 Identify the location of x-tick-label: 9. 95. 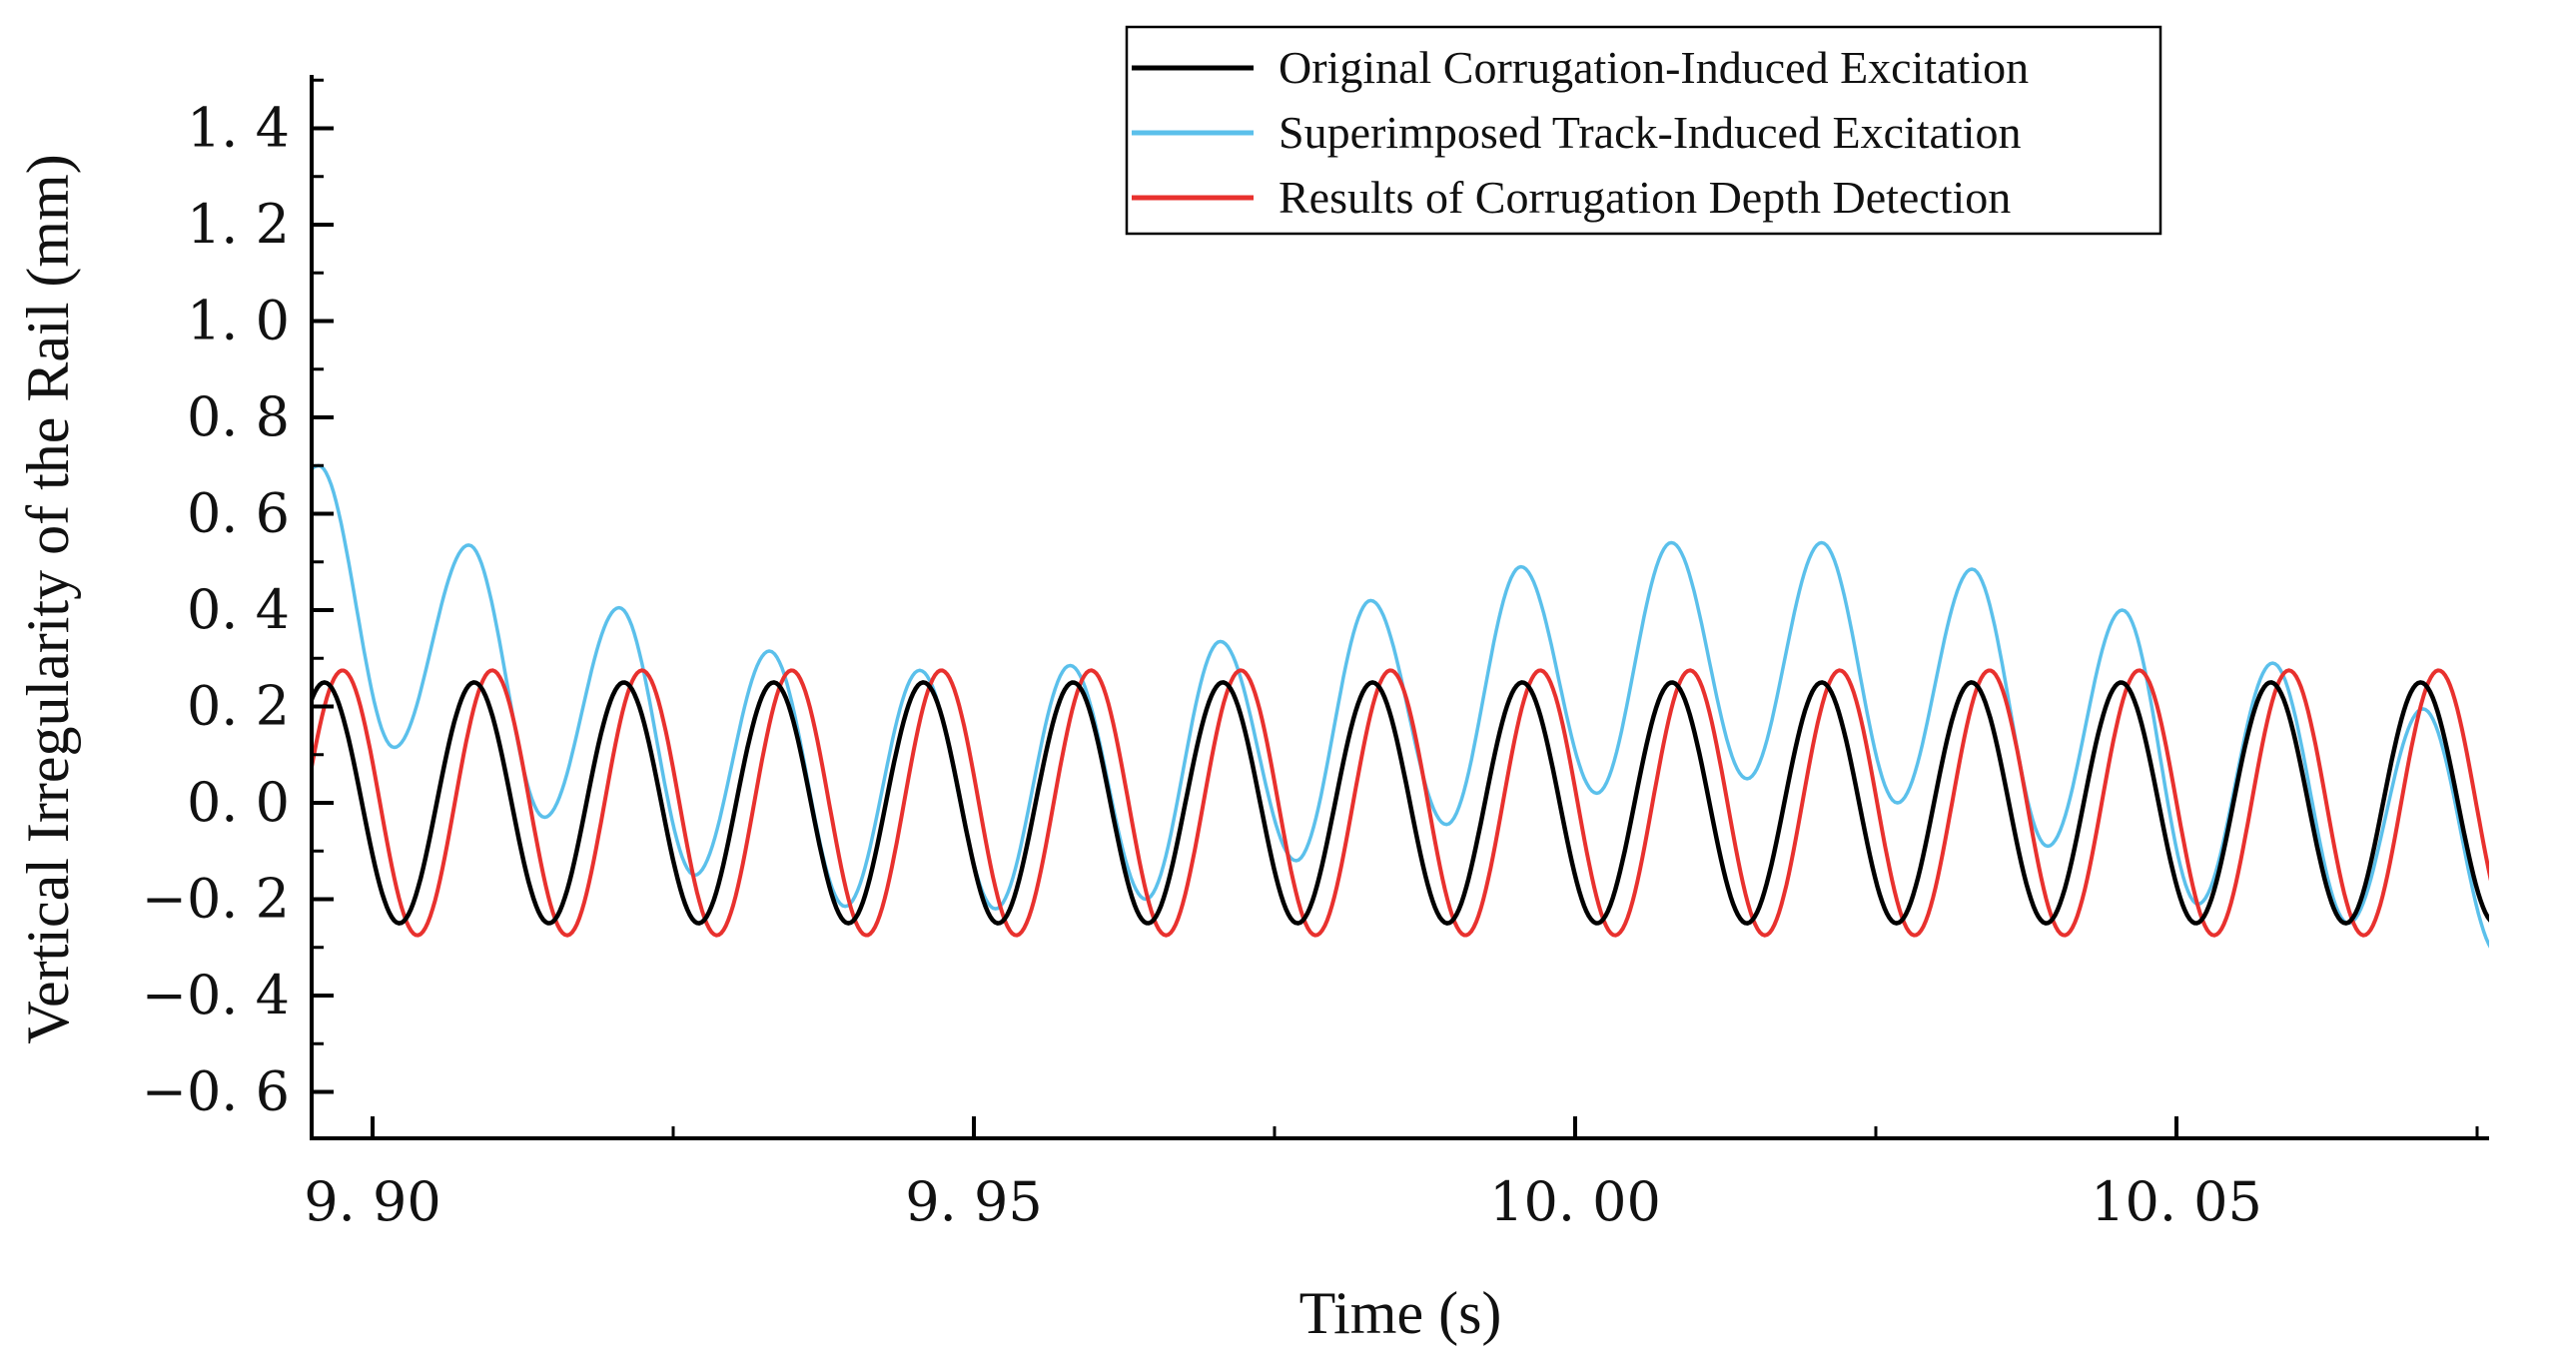
(974, 1201).